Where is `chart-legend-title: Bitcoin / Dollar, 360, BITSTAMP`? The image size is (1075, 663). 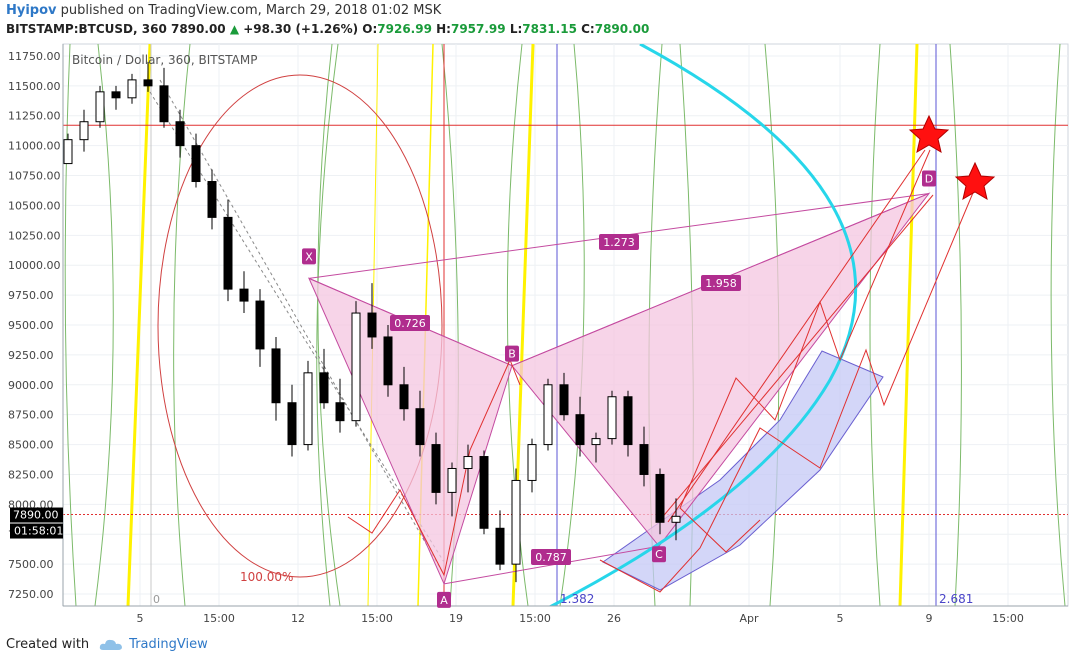
chart-legend-title: Bitcoin / Dollar, 360, BITSTAMP is located at coordinates (164, 60).